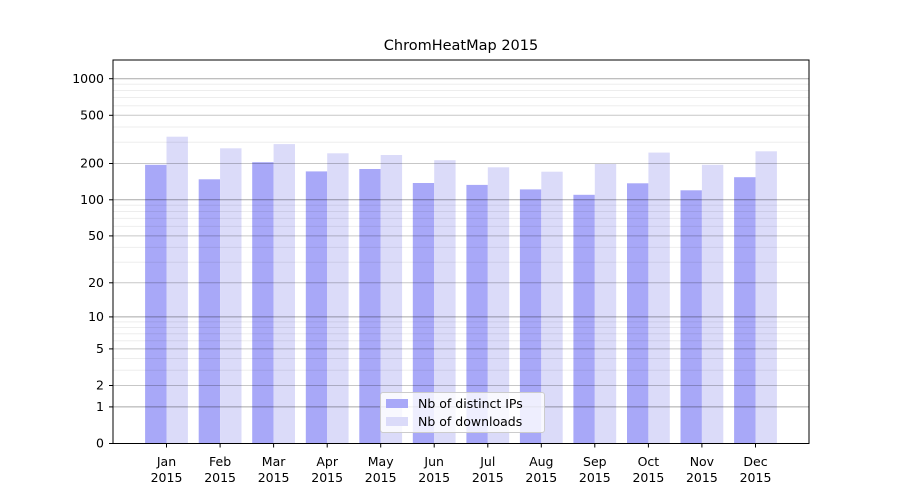  I want to click on legend-item-downloads: Nb of downloads, so click(465, 421).